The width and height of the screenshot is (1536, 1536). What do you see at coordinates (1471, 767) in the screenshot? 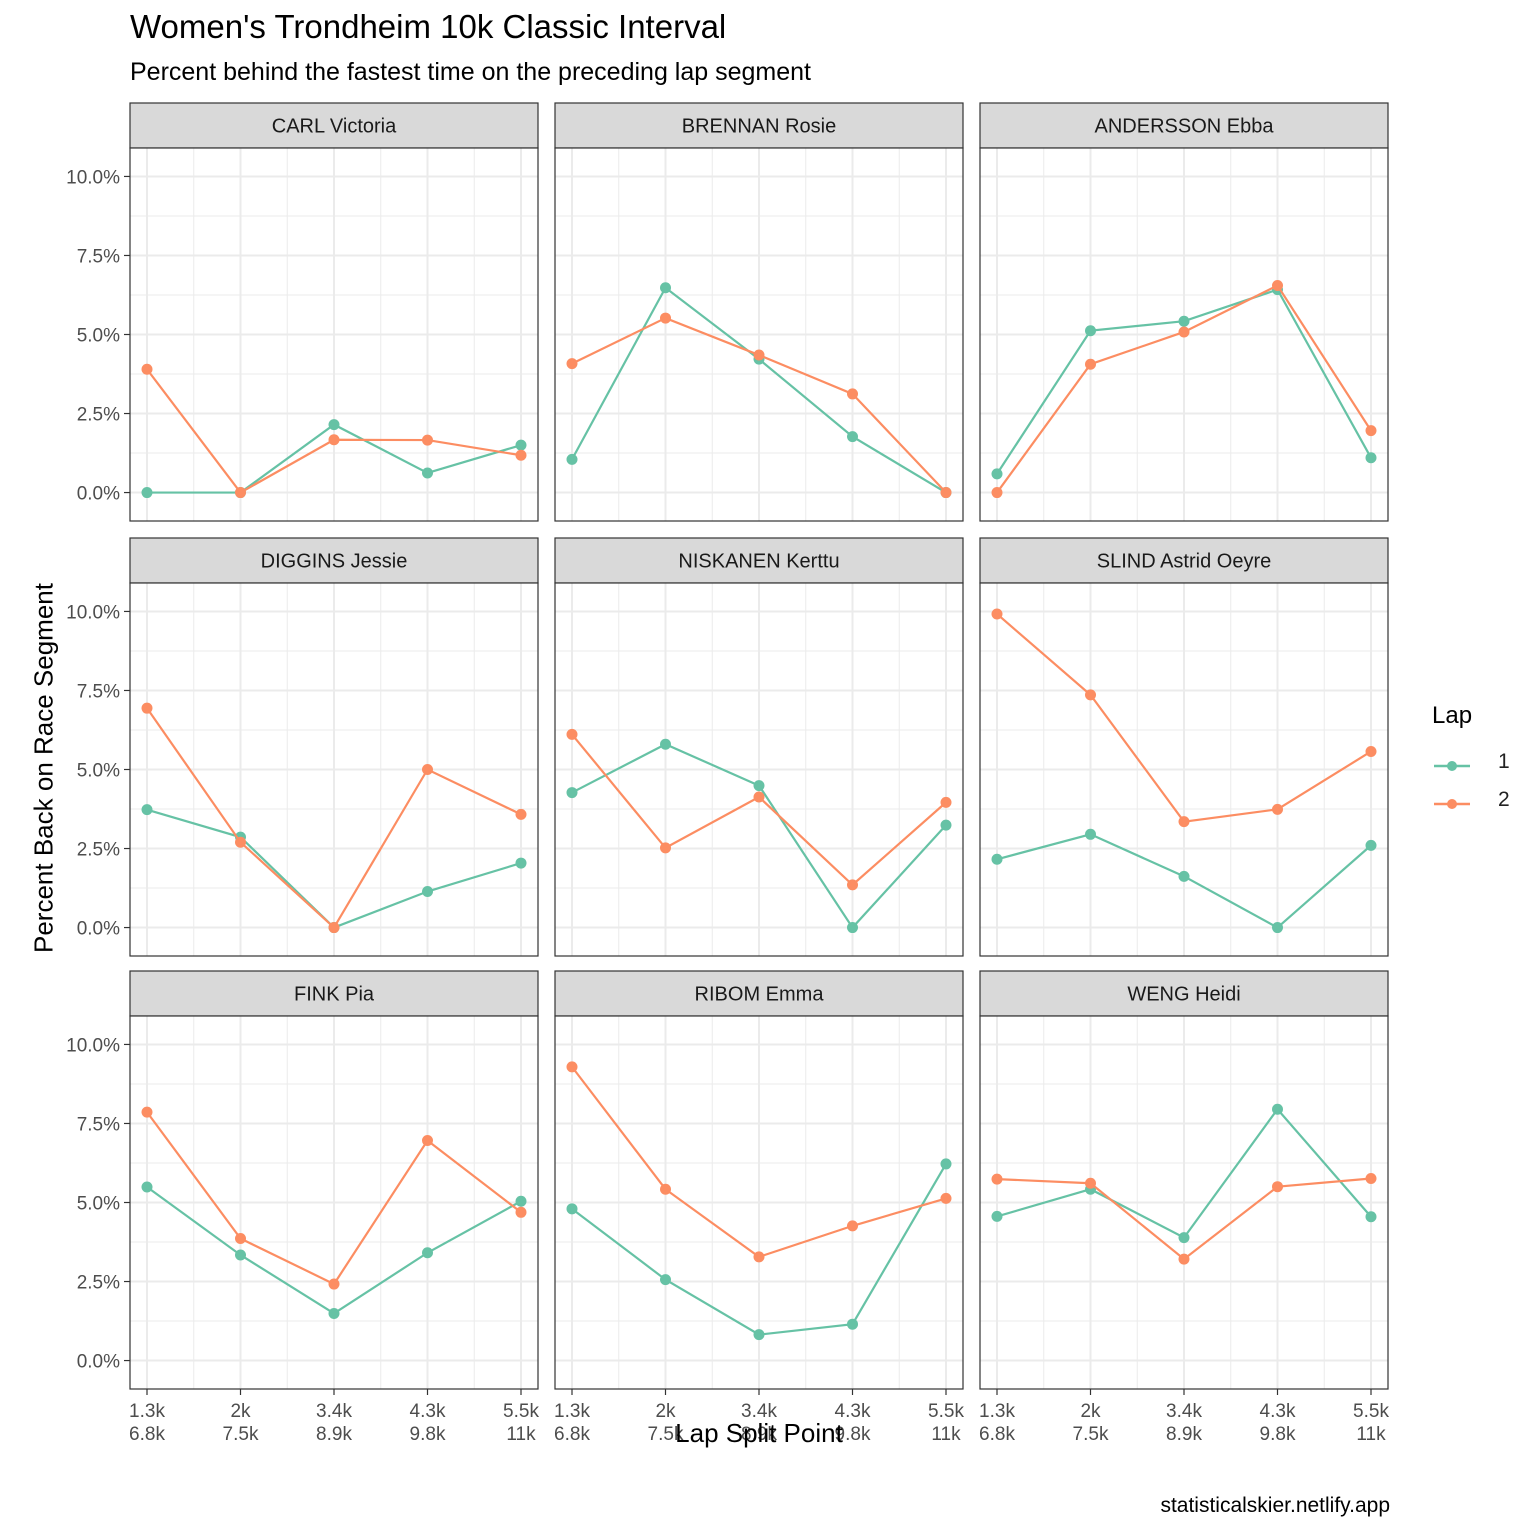
I see `legend-item-lap-1: 1` at bounding box center [1471, 767].